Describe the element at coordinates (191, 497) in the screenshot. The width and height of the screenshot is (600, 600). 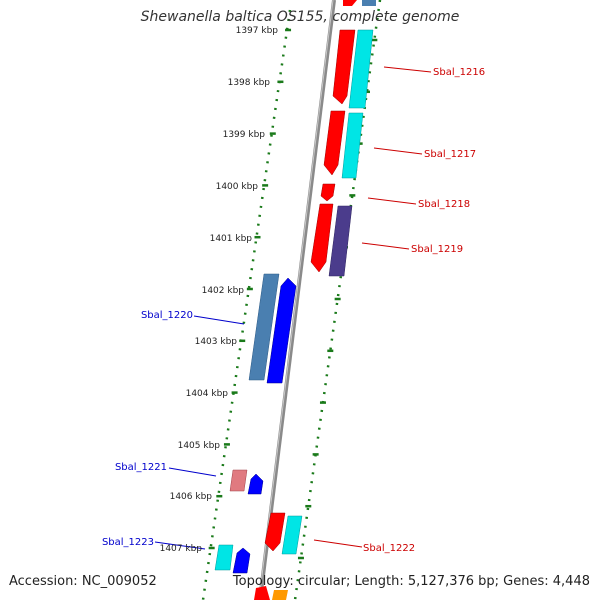
I see `scale-label-1406: 1406 kbp` at that location.